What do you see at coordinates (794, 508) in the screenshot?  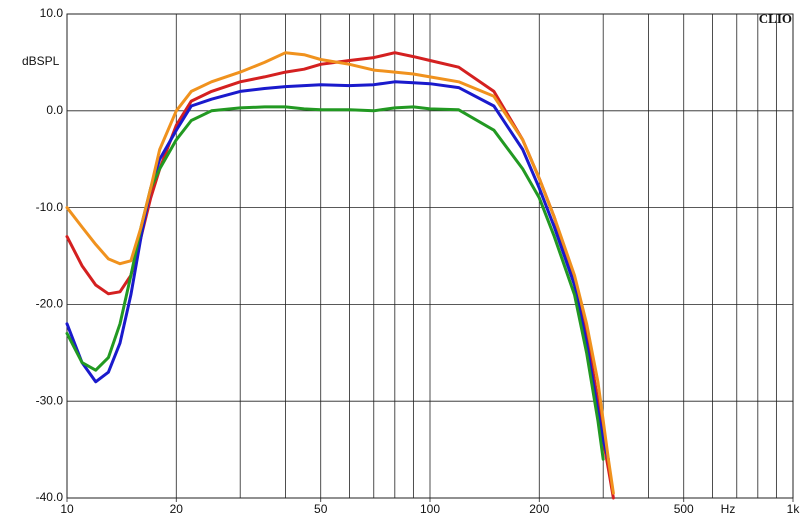 I see `x-tick-label: 1k` at bounding box center [794, 508].